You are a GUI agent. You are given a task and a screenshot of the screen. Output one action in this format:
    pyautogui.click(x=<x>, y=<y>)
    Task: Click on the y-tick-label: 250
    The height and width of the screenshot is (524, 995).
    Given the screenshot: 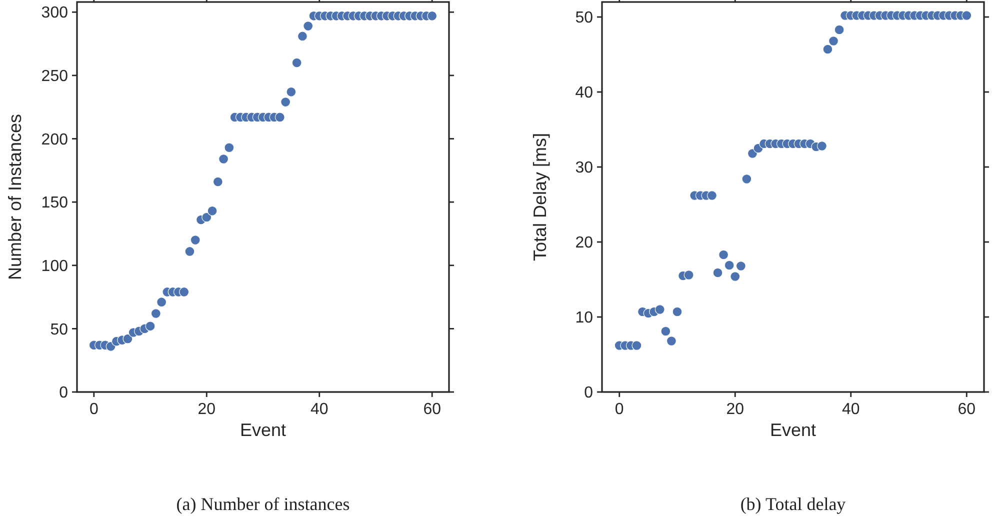 What is the action you would take?
    pyautogui.click(x=54, y=77)
    